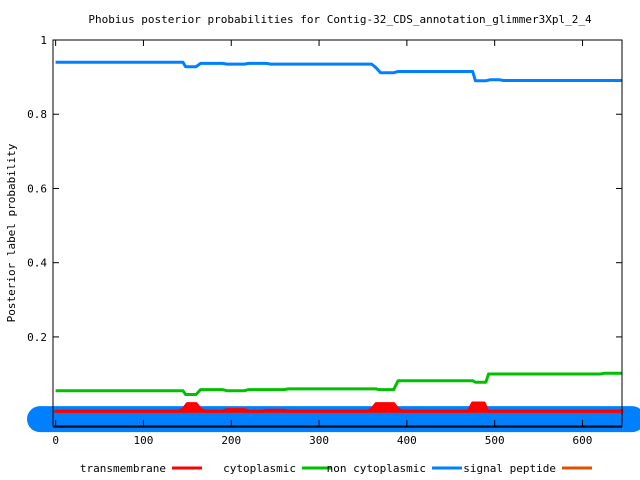 The image size is (640, 480). What do you see at coordinates (338, 407) in the screenshot?
I see `series-transmembrane-line` at bounding box center [338, 407].